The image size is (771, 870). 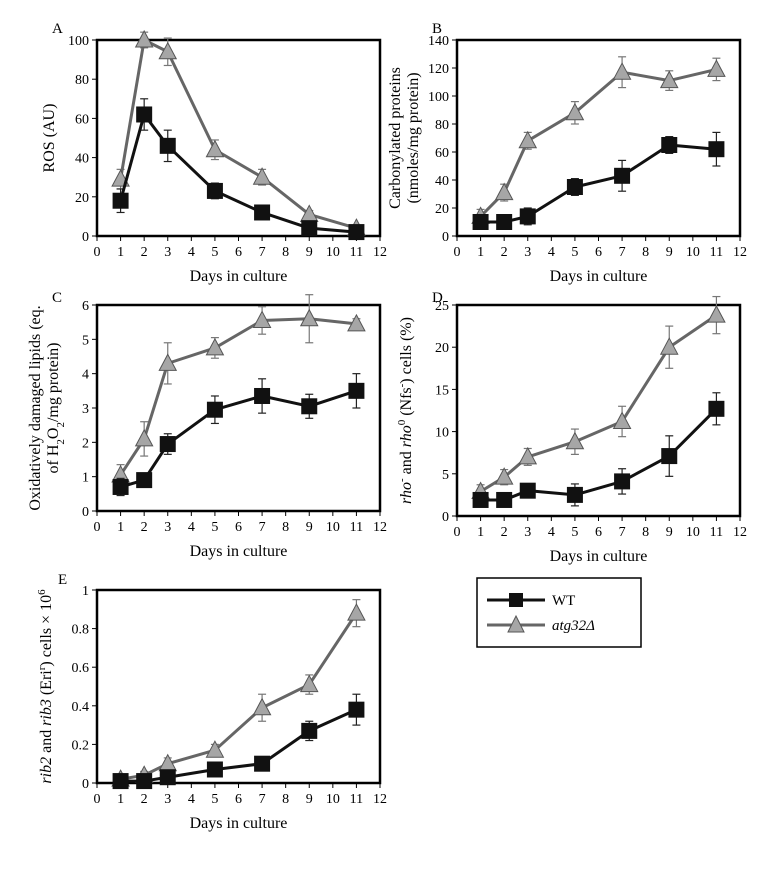 I want to click on y-tick-label: 3, so click(x=85, y=409).